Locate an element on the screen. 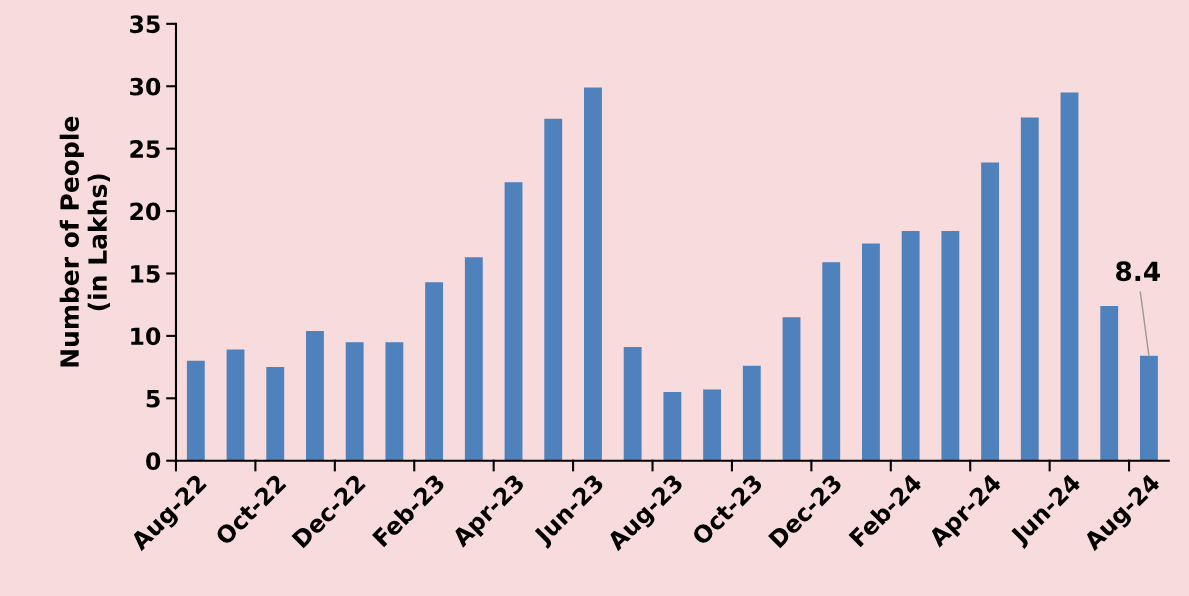 The height and width of the screenshot is (596, 1189). y-tick-label: 35 is located at coordinates (145, 24).